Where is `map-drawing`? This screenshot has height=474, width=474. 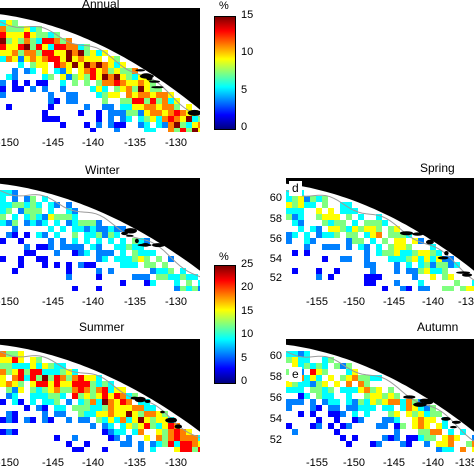
map-drawing is located at coordinates (100, 237).